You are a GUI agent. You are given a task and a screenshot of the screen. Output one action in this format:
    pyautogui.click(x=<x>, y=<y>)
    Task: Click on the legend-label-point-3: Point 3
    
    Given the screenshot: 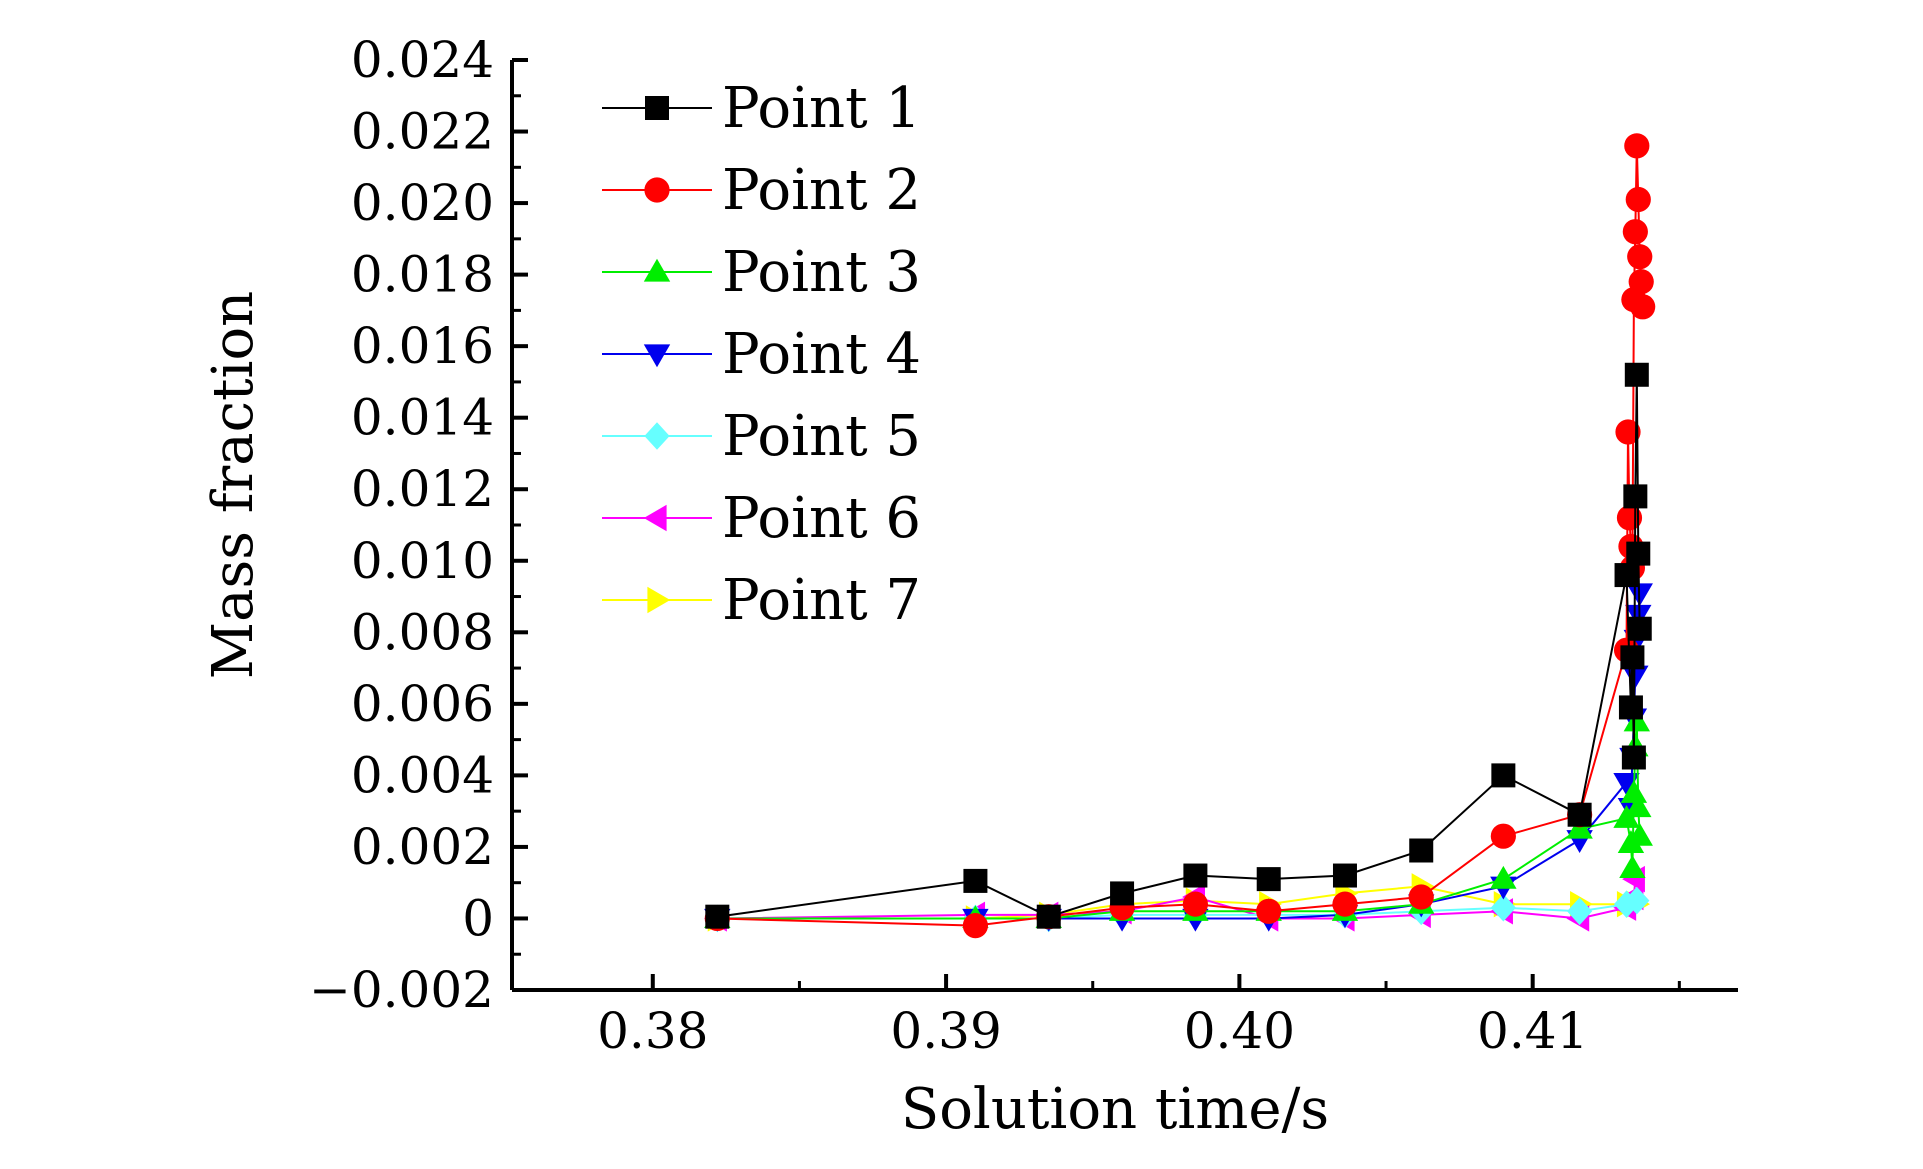 What is the action you would take?
    pyautogui.click(x=821, y=272)
    